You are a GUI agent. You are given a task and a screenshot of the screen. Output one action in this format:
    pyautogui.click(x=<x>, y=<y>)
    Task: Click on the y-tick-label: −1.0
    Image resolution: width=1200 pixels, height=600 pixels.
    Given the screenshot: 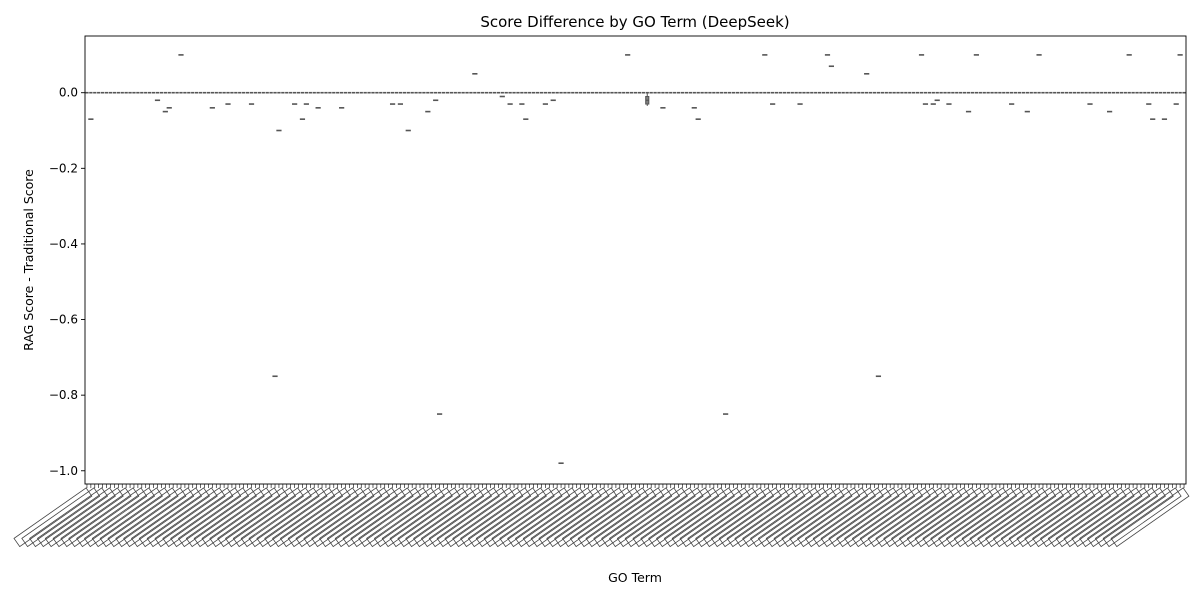 What is the action you would take?
    pyautogui.click(x=63, y=471)
    